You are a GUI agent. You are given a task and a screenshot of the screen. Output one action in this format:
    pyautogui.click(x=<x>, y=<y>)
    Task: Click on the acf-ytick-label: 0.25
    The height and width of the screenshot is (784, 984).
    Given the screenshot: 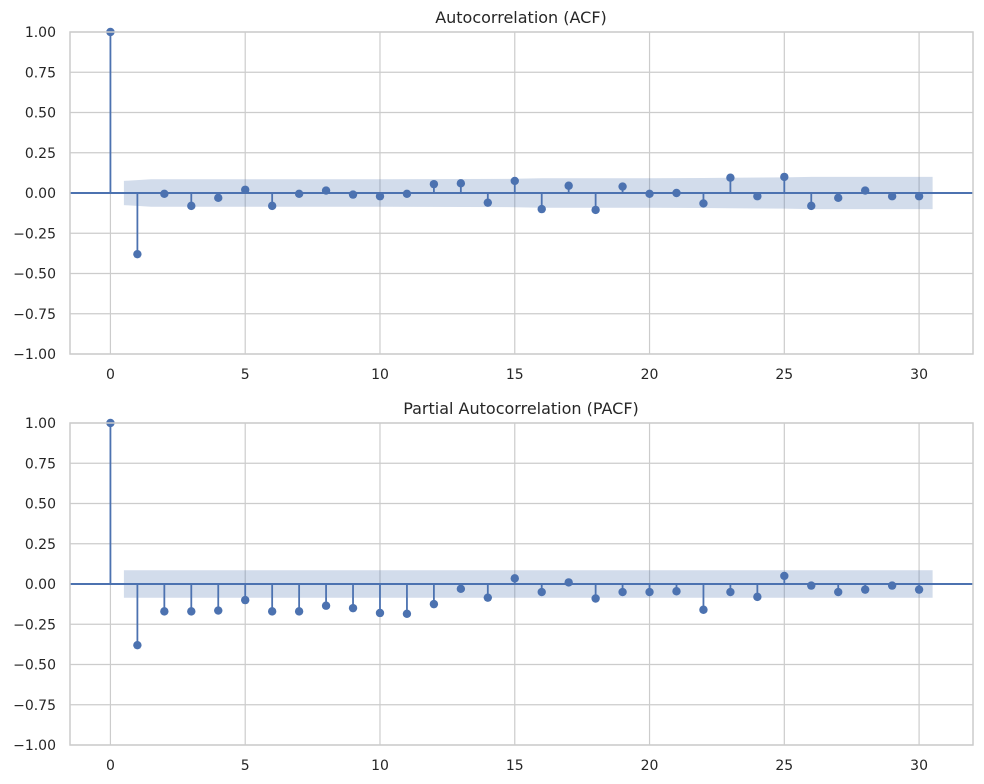 What is the action you would take?
    pyautogui.click(x=40, y=154)
    